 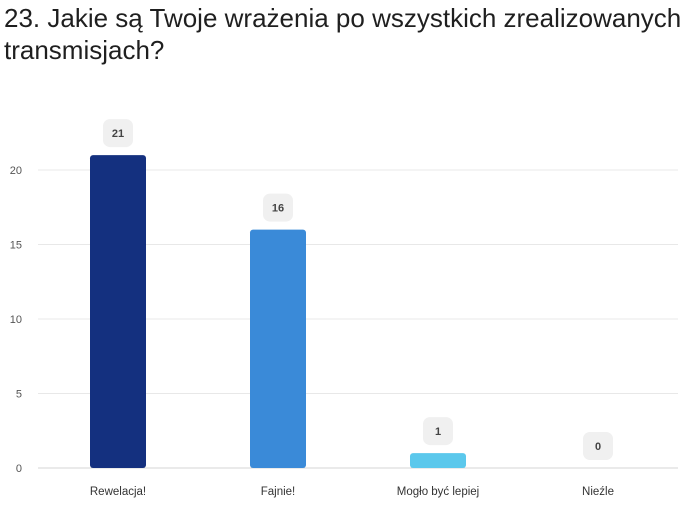 I want to click on y-tick-label: 15, so click(x=16, y=246).